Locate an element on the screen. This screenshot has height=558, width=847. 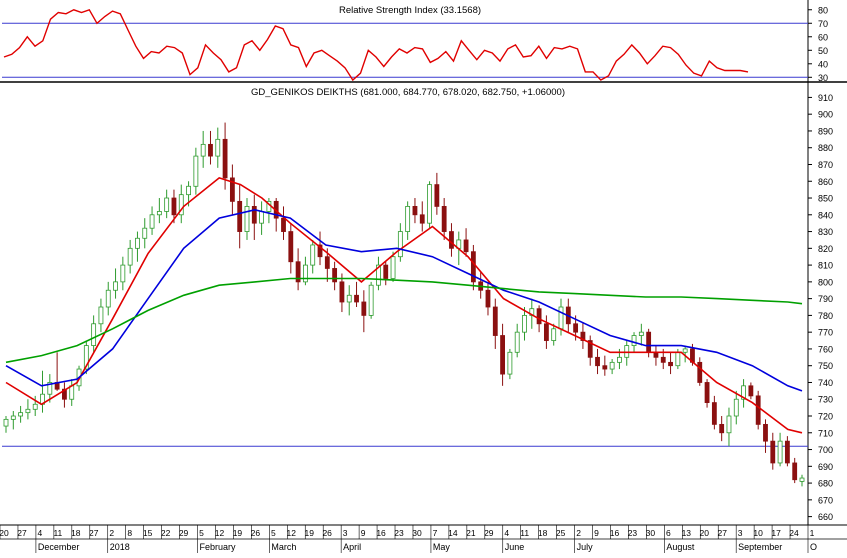
price-tick-label: 740 is located at coordinates (825, 383).